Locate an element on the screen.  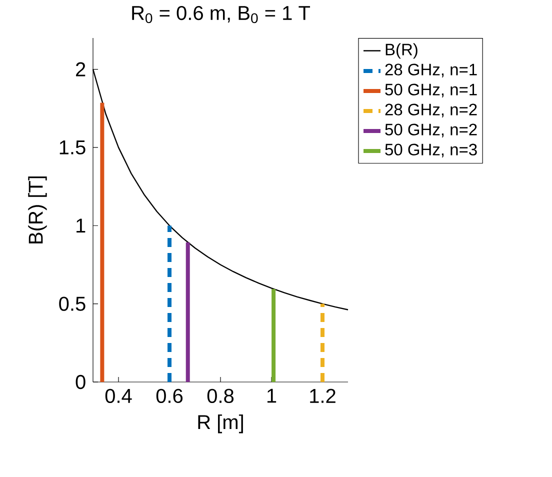
y-tick-label: 0 is located at coordinates (81, 382).